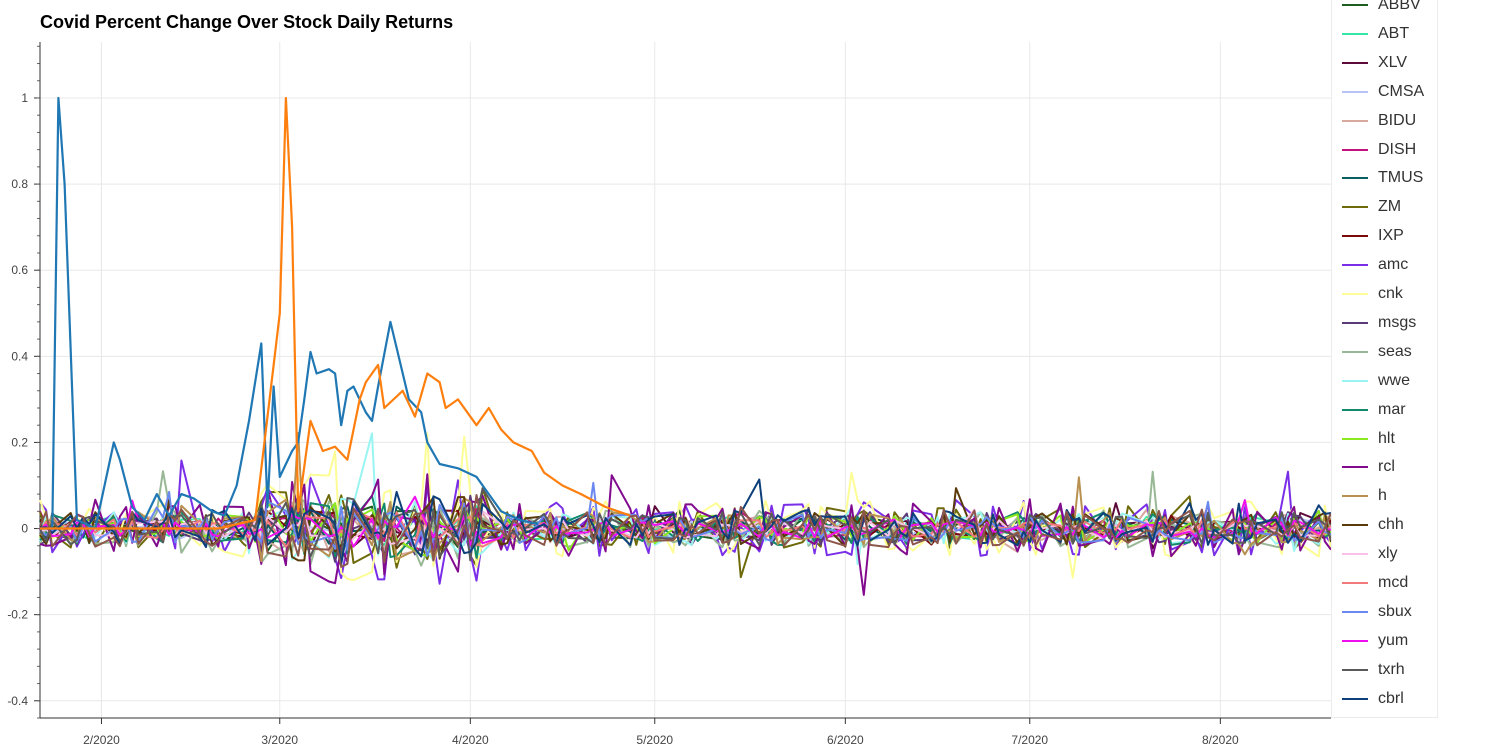  I want to click on x-tick-label: 7/2020, so click(1029, 740).